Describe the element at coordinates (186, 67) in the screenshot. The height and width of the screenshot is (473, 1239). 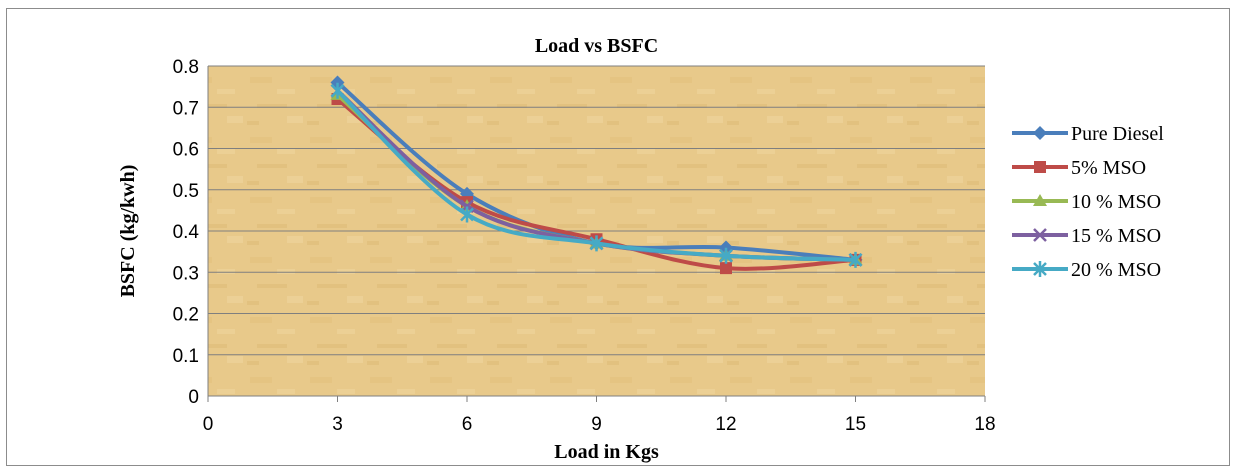
I see `y-tick-label: 0.8` at that location.